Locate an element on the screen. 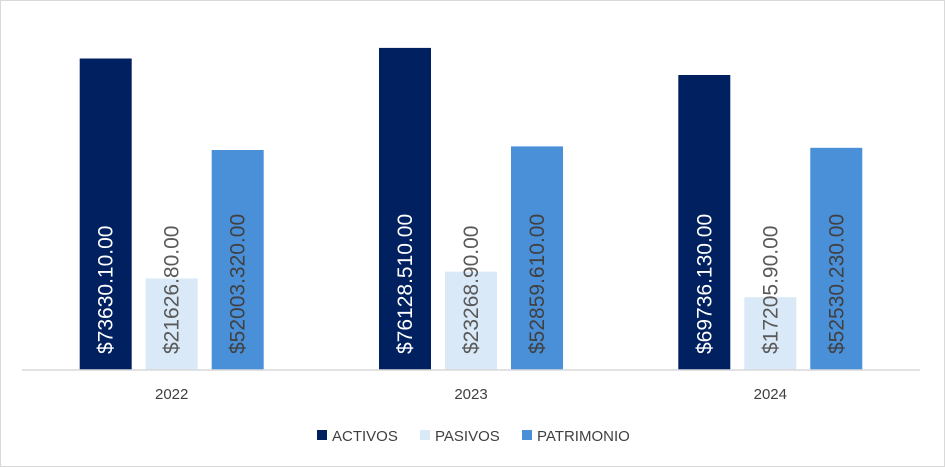 This screenshot has width=945, height=467. bar-patrimonio-2022 is located at coordinates (237, 260).